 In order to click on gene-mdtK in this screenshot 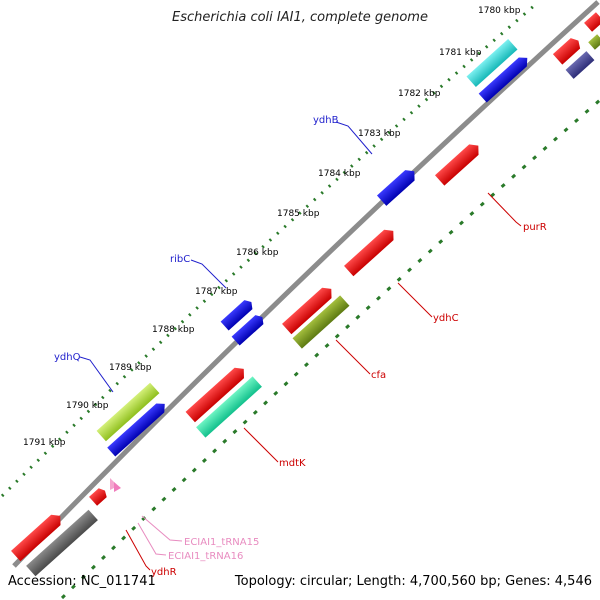, I will do `click(229, 407)`.